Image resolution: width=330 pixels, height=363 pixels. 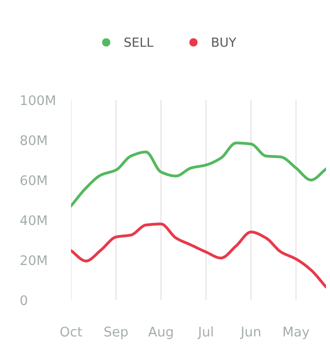 What do you see at coordinates (224, 42) in the screenshot?
I see `legend-label: BUY` at bounding box center [224, 42].